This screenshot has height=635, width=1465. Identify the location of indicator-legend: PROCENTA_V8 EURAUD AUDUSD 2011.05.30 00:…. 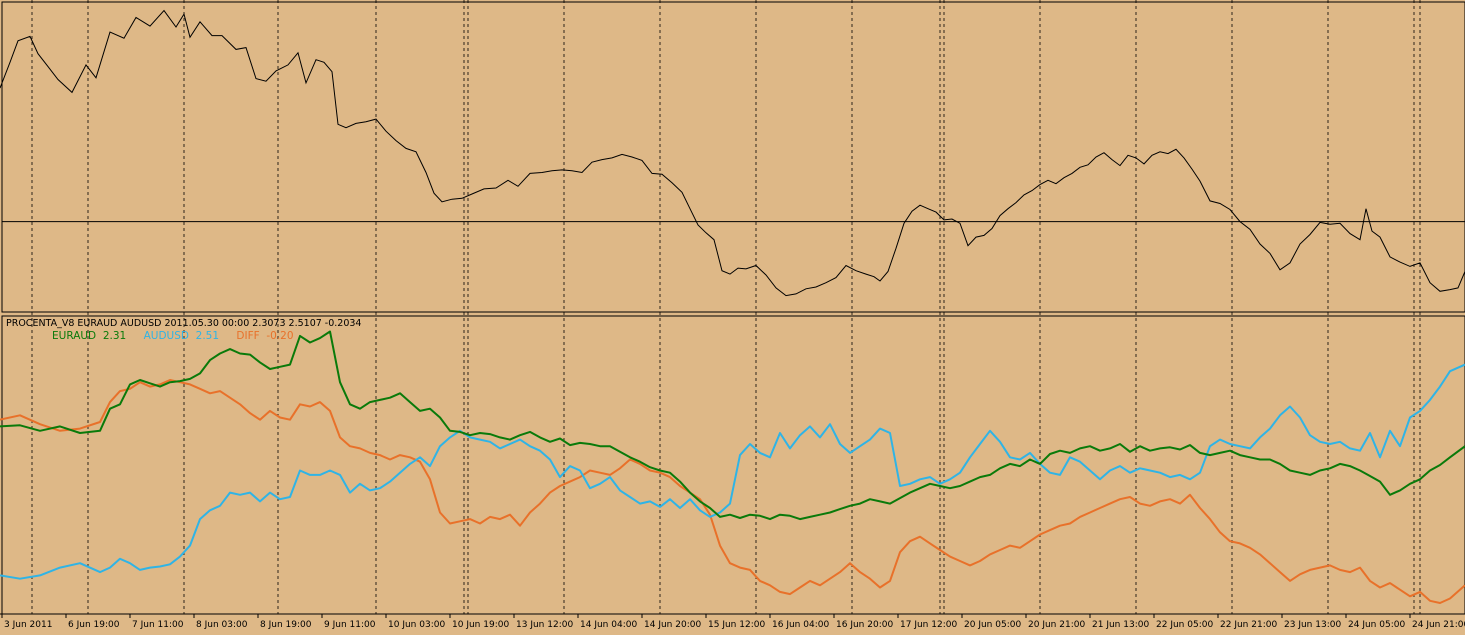
(183, 330).